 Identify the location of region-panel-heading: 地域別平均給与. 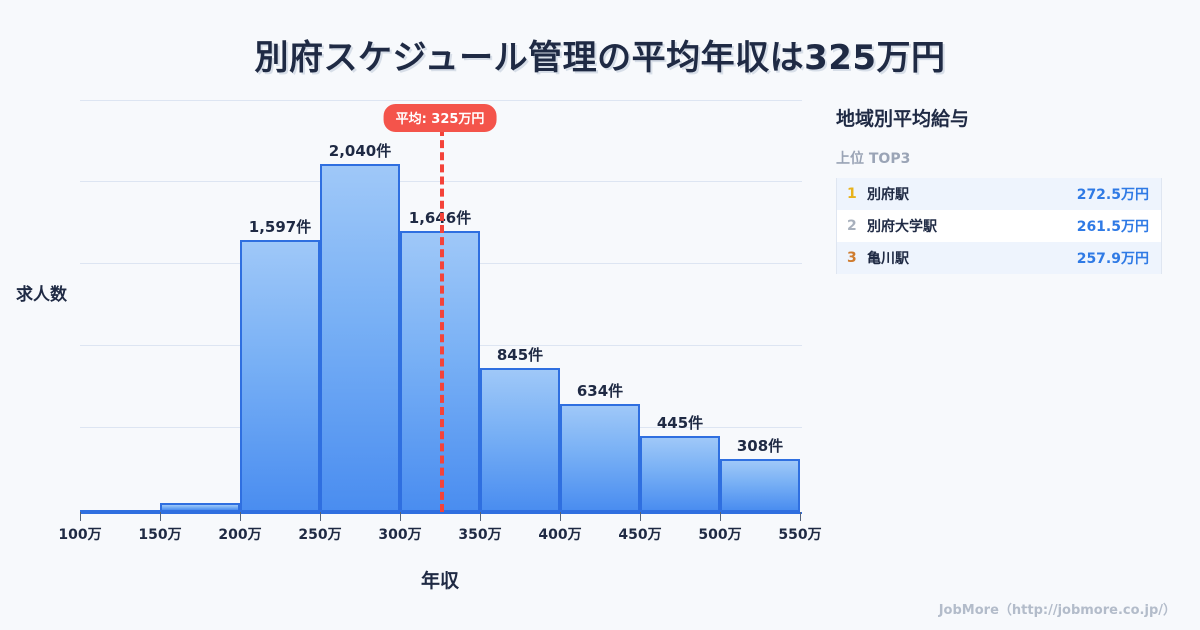
(903, 119).